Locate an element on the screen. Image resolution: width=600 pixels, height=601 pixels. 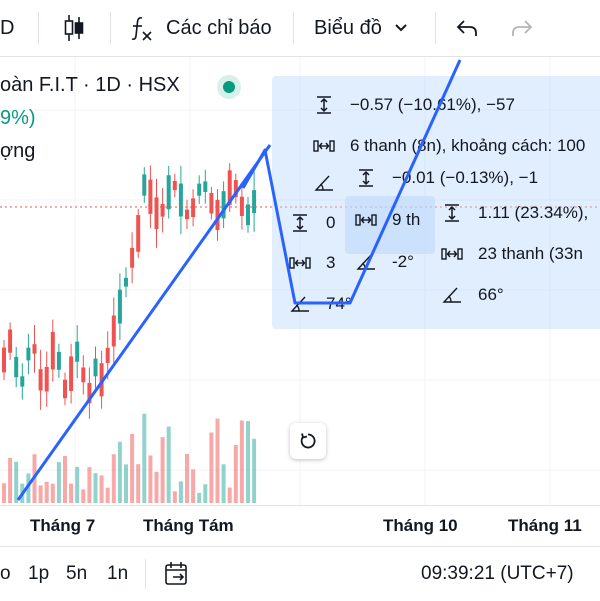
reset-icon is located at coordinates (308, 441).